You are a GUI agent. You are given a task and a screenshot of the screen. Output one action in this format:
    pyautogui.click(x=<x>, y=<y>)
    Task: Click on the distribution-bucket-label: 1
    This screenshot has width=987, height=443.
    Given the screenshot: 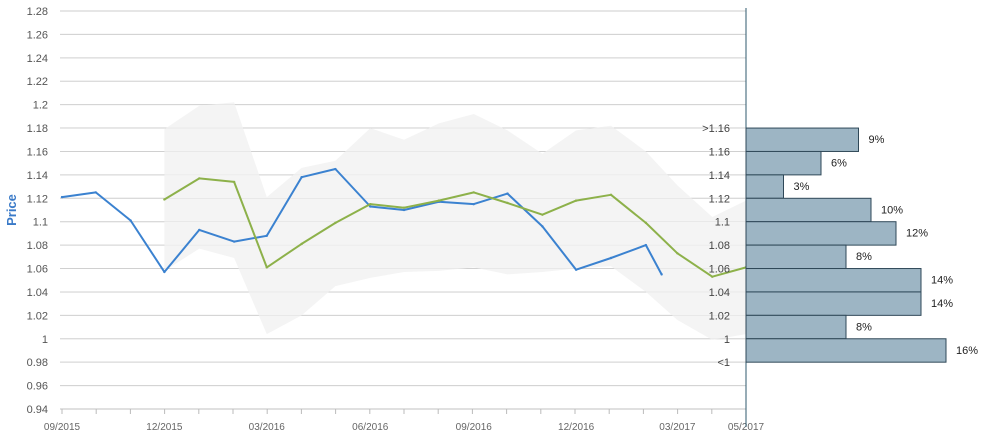 What is the action you would take?
    pyautogui.click(x=727, y=340)
    